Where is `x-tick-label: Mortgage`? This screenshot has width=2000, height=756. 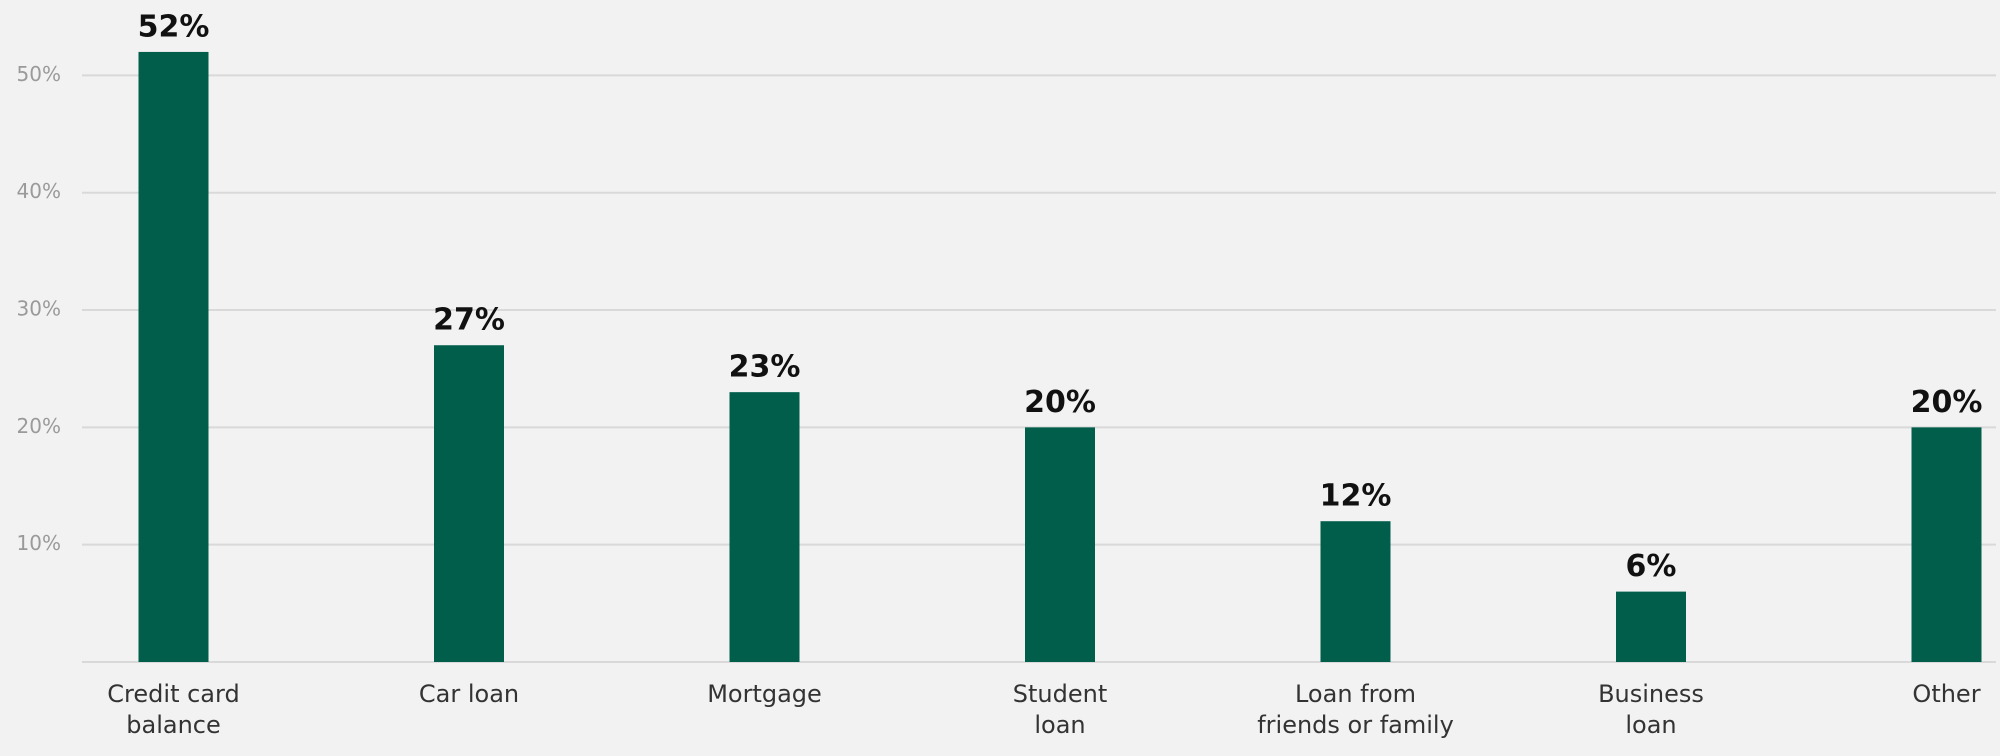 x-tick-label: Mortgage is located at coordinates (764, 694).